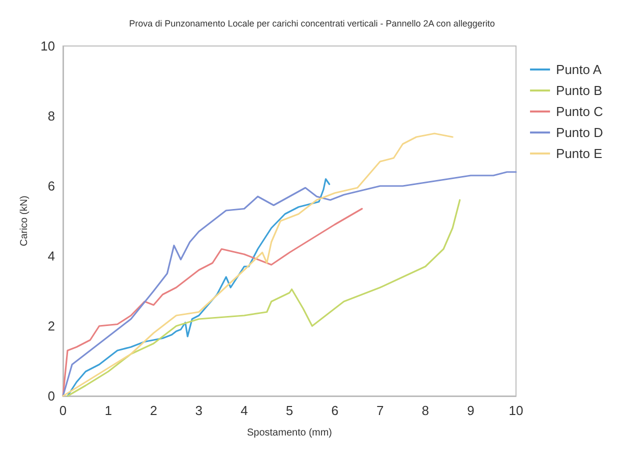 Image resolution: width=624 pixels, height=456 pixels. I want to click on legend-label: Punto A, so click(579, 69).